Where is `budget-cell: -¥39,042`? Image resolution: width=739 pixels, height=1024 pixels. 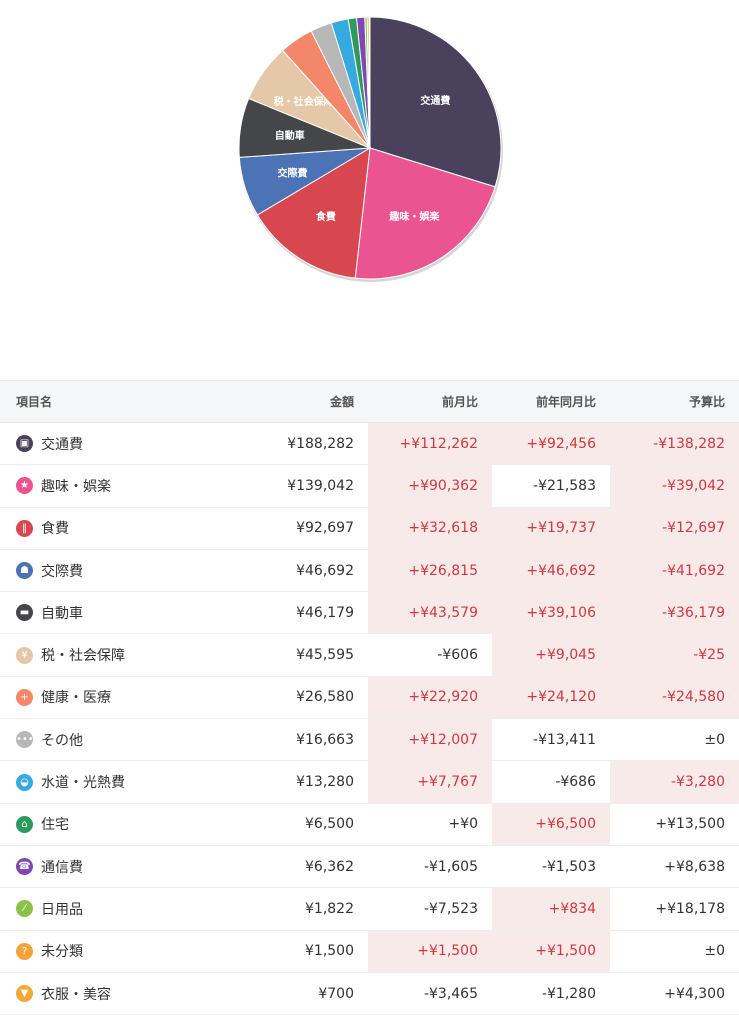
budget-cell: -¥39,042 is located at coordinates (674, 486).